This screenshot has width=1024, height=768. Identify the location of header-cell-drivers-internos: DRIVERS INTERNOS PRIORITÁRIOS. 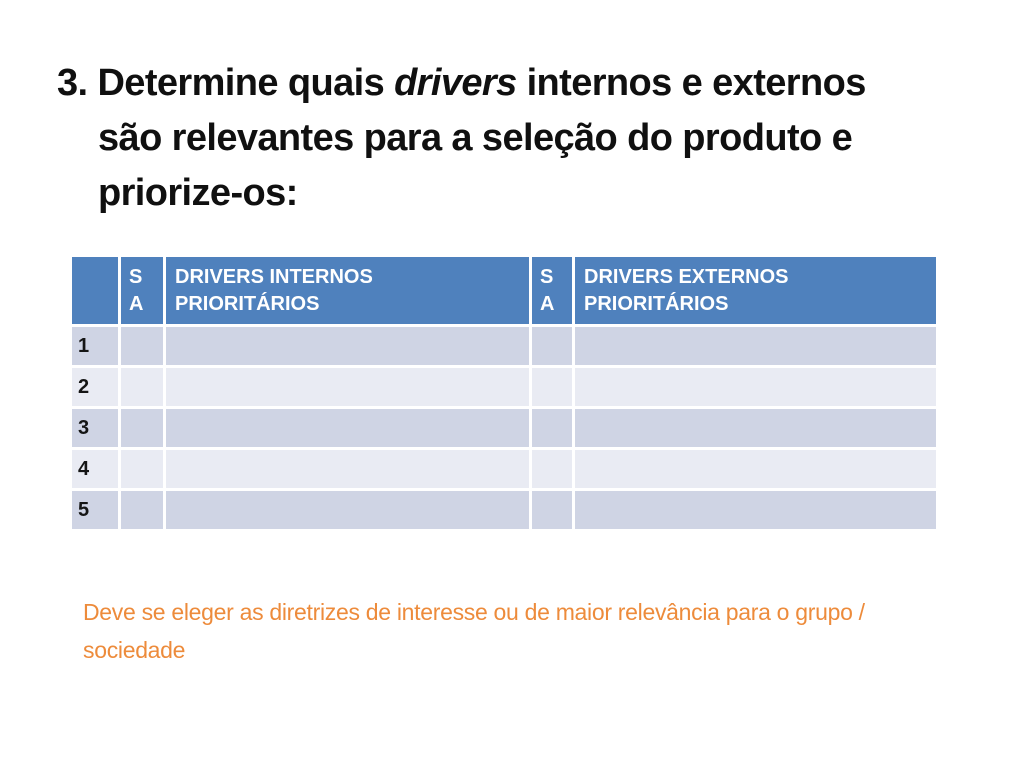
(347, 290).